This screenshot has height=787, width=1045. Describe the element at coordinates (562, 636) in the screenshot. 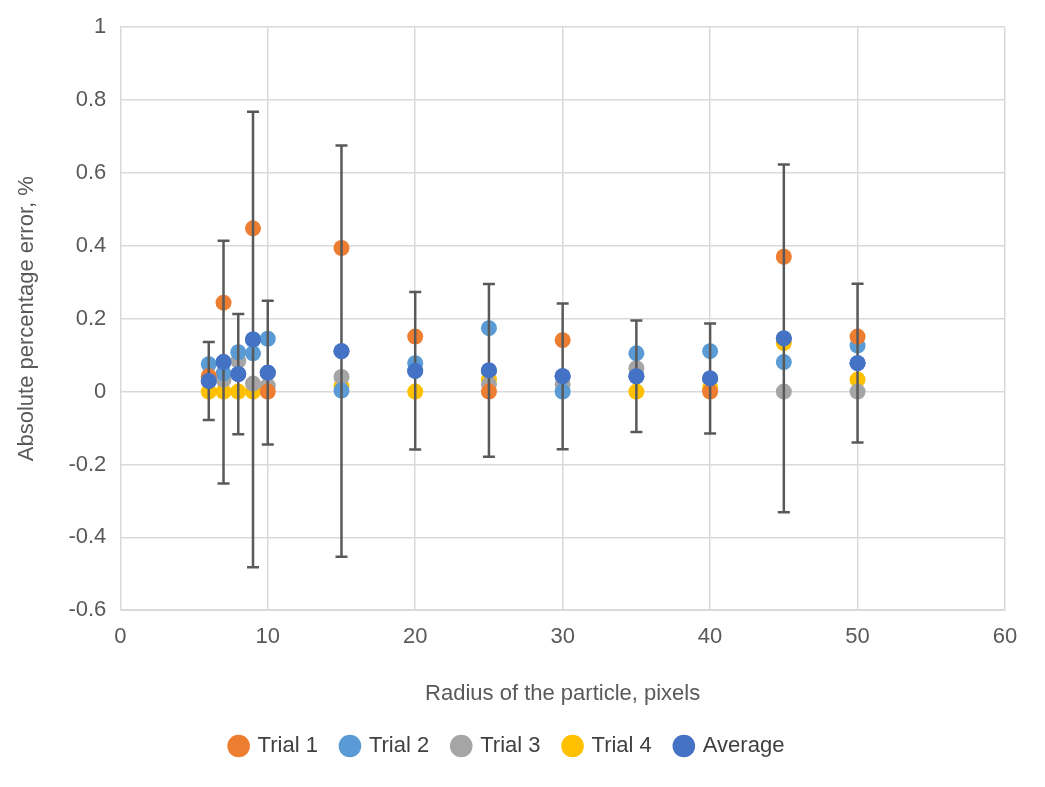

I see `x-tick-label: 30` at that location.